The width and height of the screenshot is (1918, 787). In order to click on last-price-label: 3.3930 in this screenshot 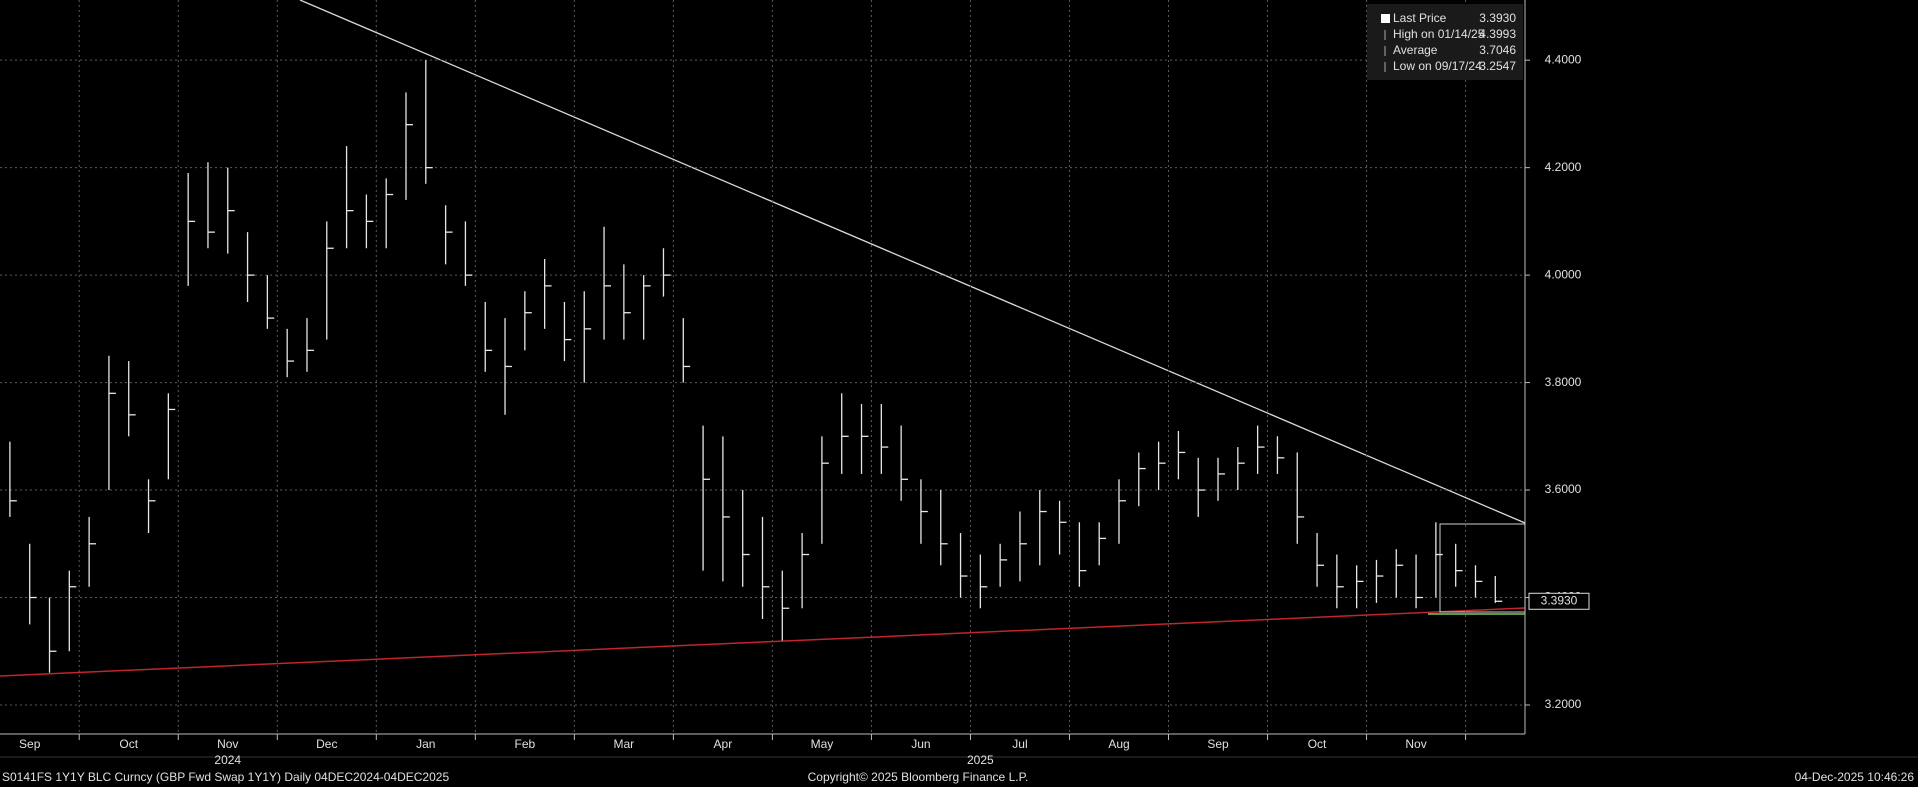, I will do `click(1559, 600)`.